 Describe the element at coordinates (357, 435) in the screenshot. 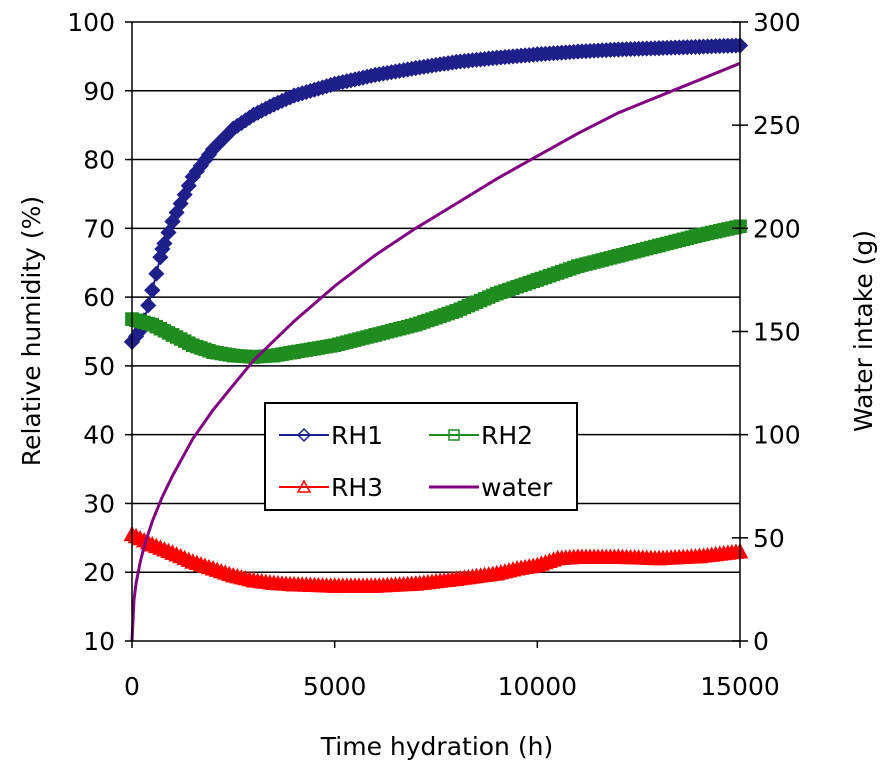

I see `legend-label-rh1: RH1` at that location.